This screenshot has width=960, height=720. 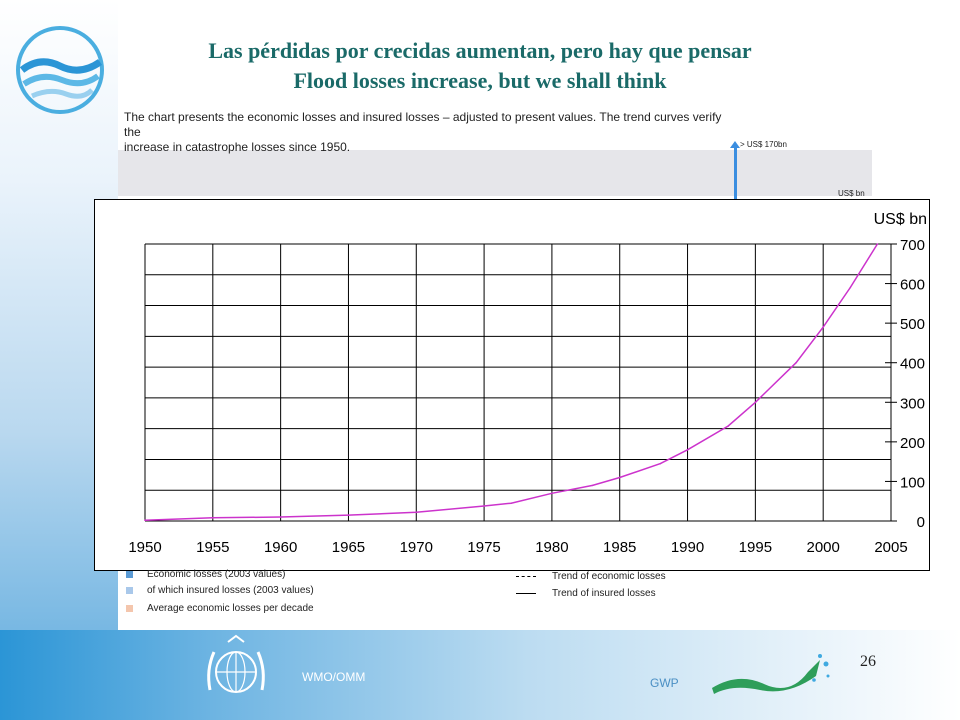 What do you see at coordinates (912, 364) in the screenshot?
I see `y-tick-label-400: 400` at bounding box center [912, 364].